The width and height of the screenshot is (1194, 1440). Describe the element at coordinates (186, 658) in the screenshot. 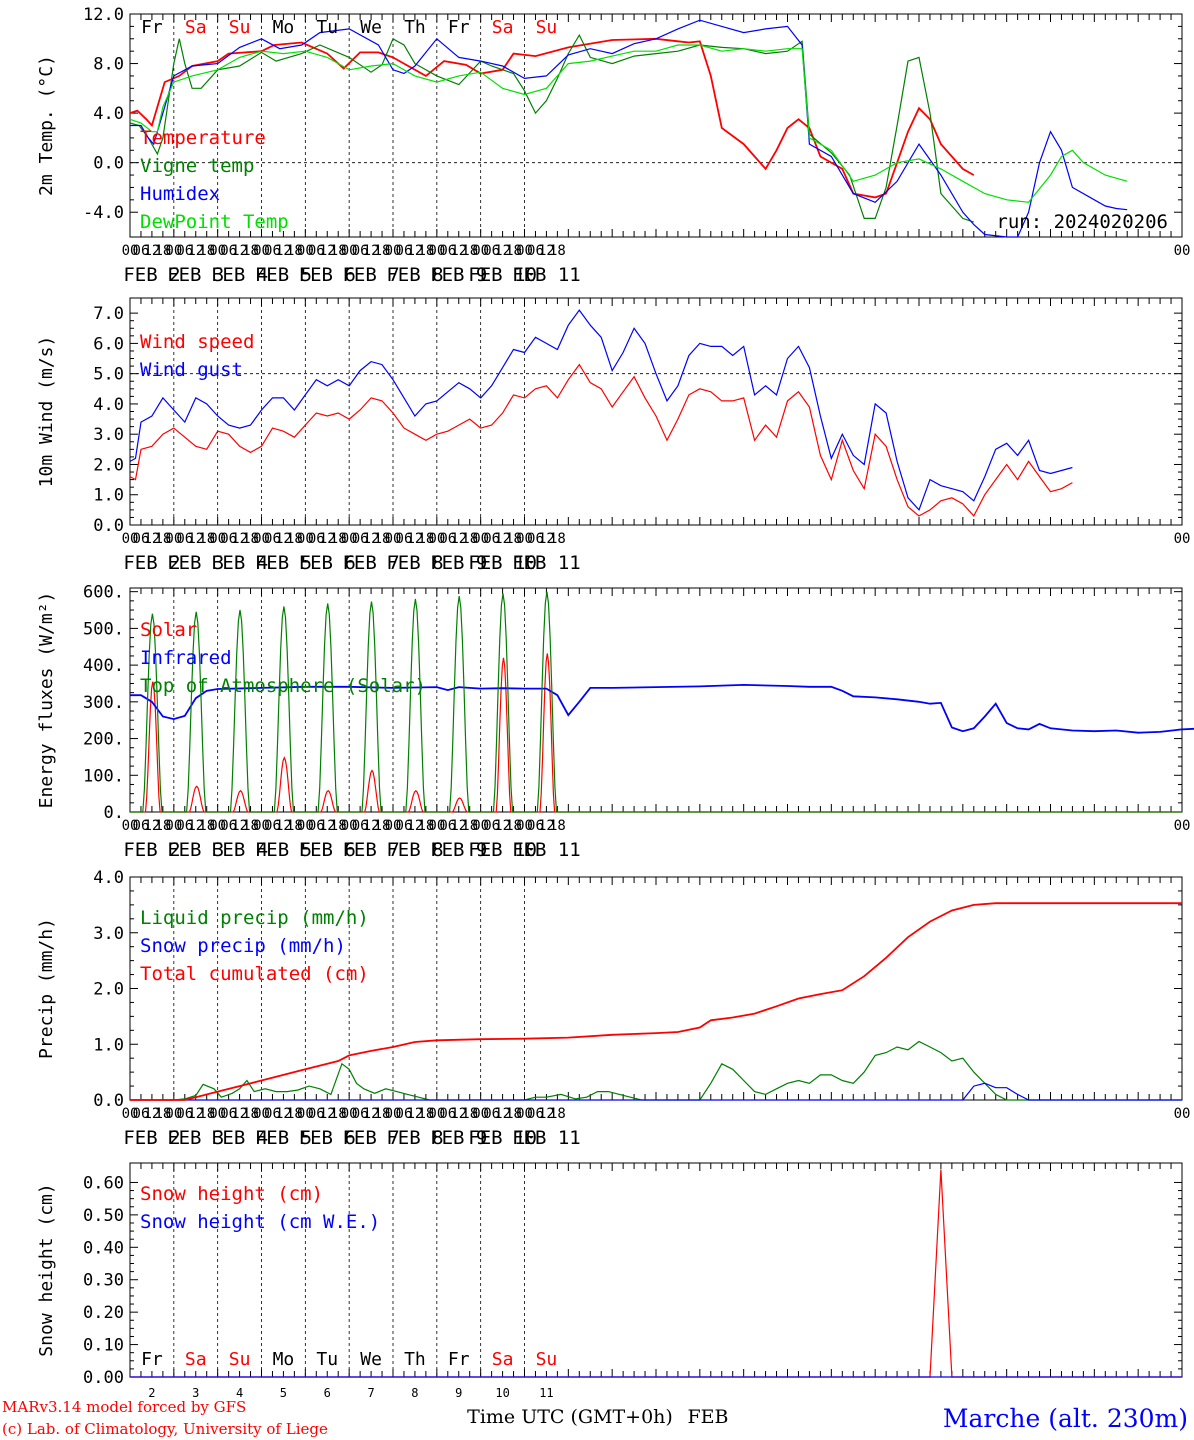

I see `legend-entry: Infrared` at that location.